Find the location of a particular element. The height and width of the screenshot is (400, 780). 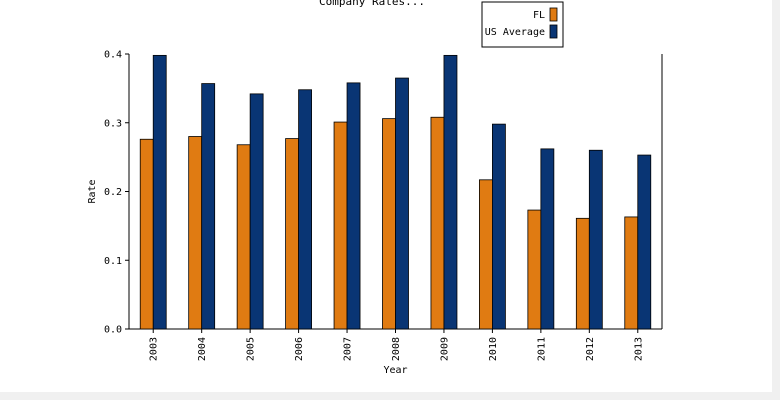

bar-us-average-2011 is located at coordinates (547, 239).